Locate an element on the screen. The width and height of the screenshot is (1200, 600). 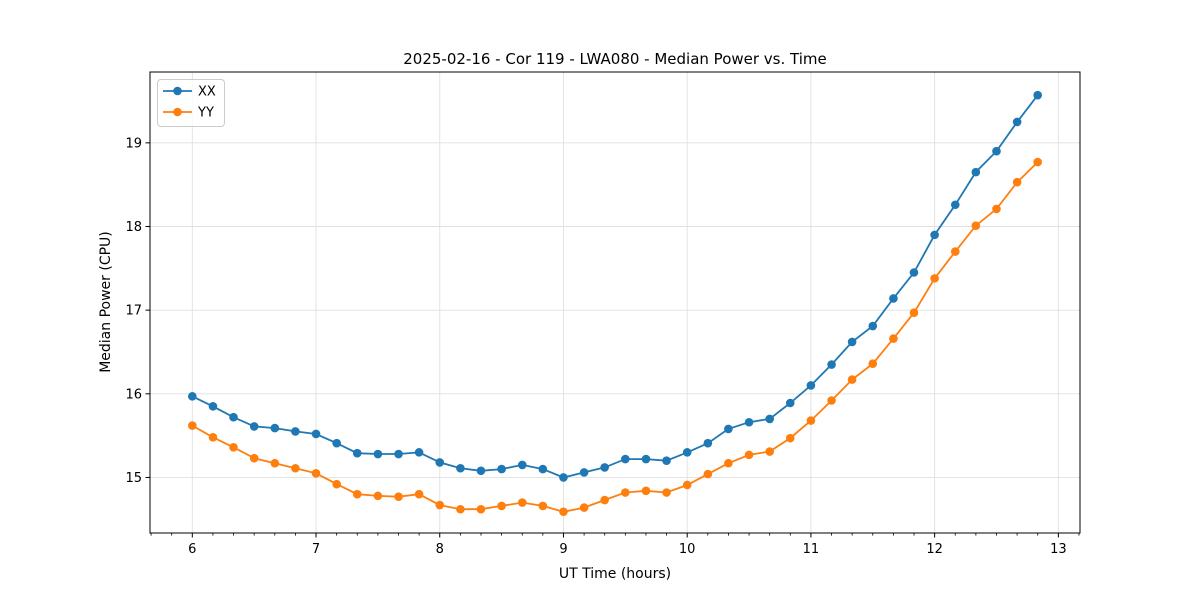
x-tick-label: 7 is located at coordinates (316, 549).